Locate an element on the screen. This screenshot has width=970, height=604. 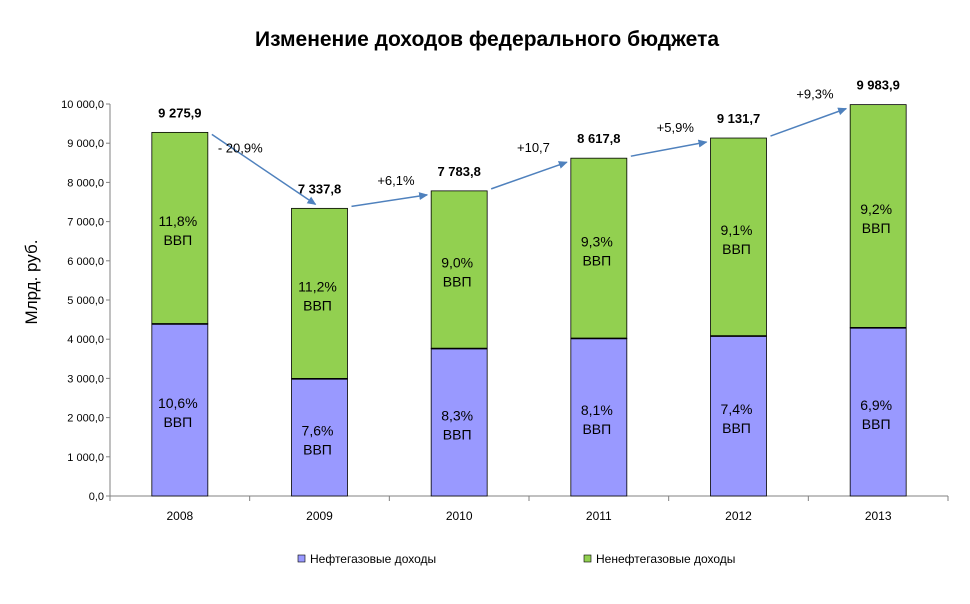
x-tick-label: 2012 is located at coordinates (738, 516).